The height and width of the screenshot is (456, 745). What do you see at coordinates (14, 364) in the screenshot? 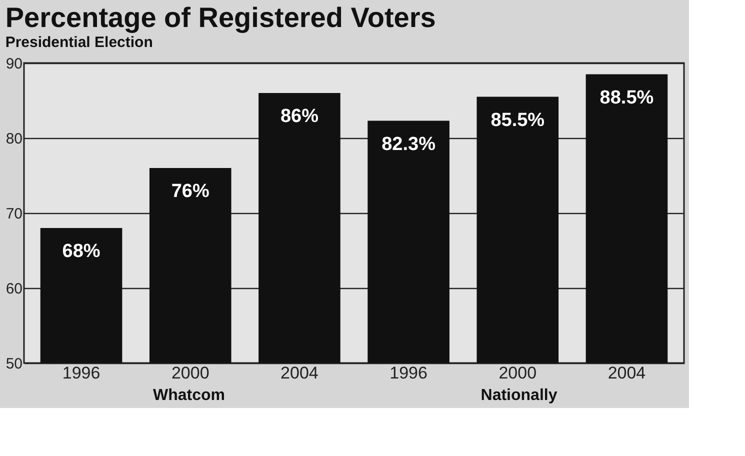
I see `y-tick-label: 50` at bounding box center [14, 364].